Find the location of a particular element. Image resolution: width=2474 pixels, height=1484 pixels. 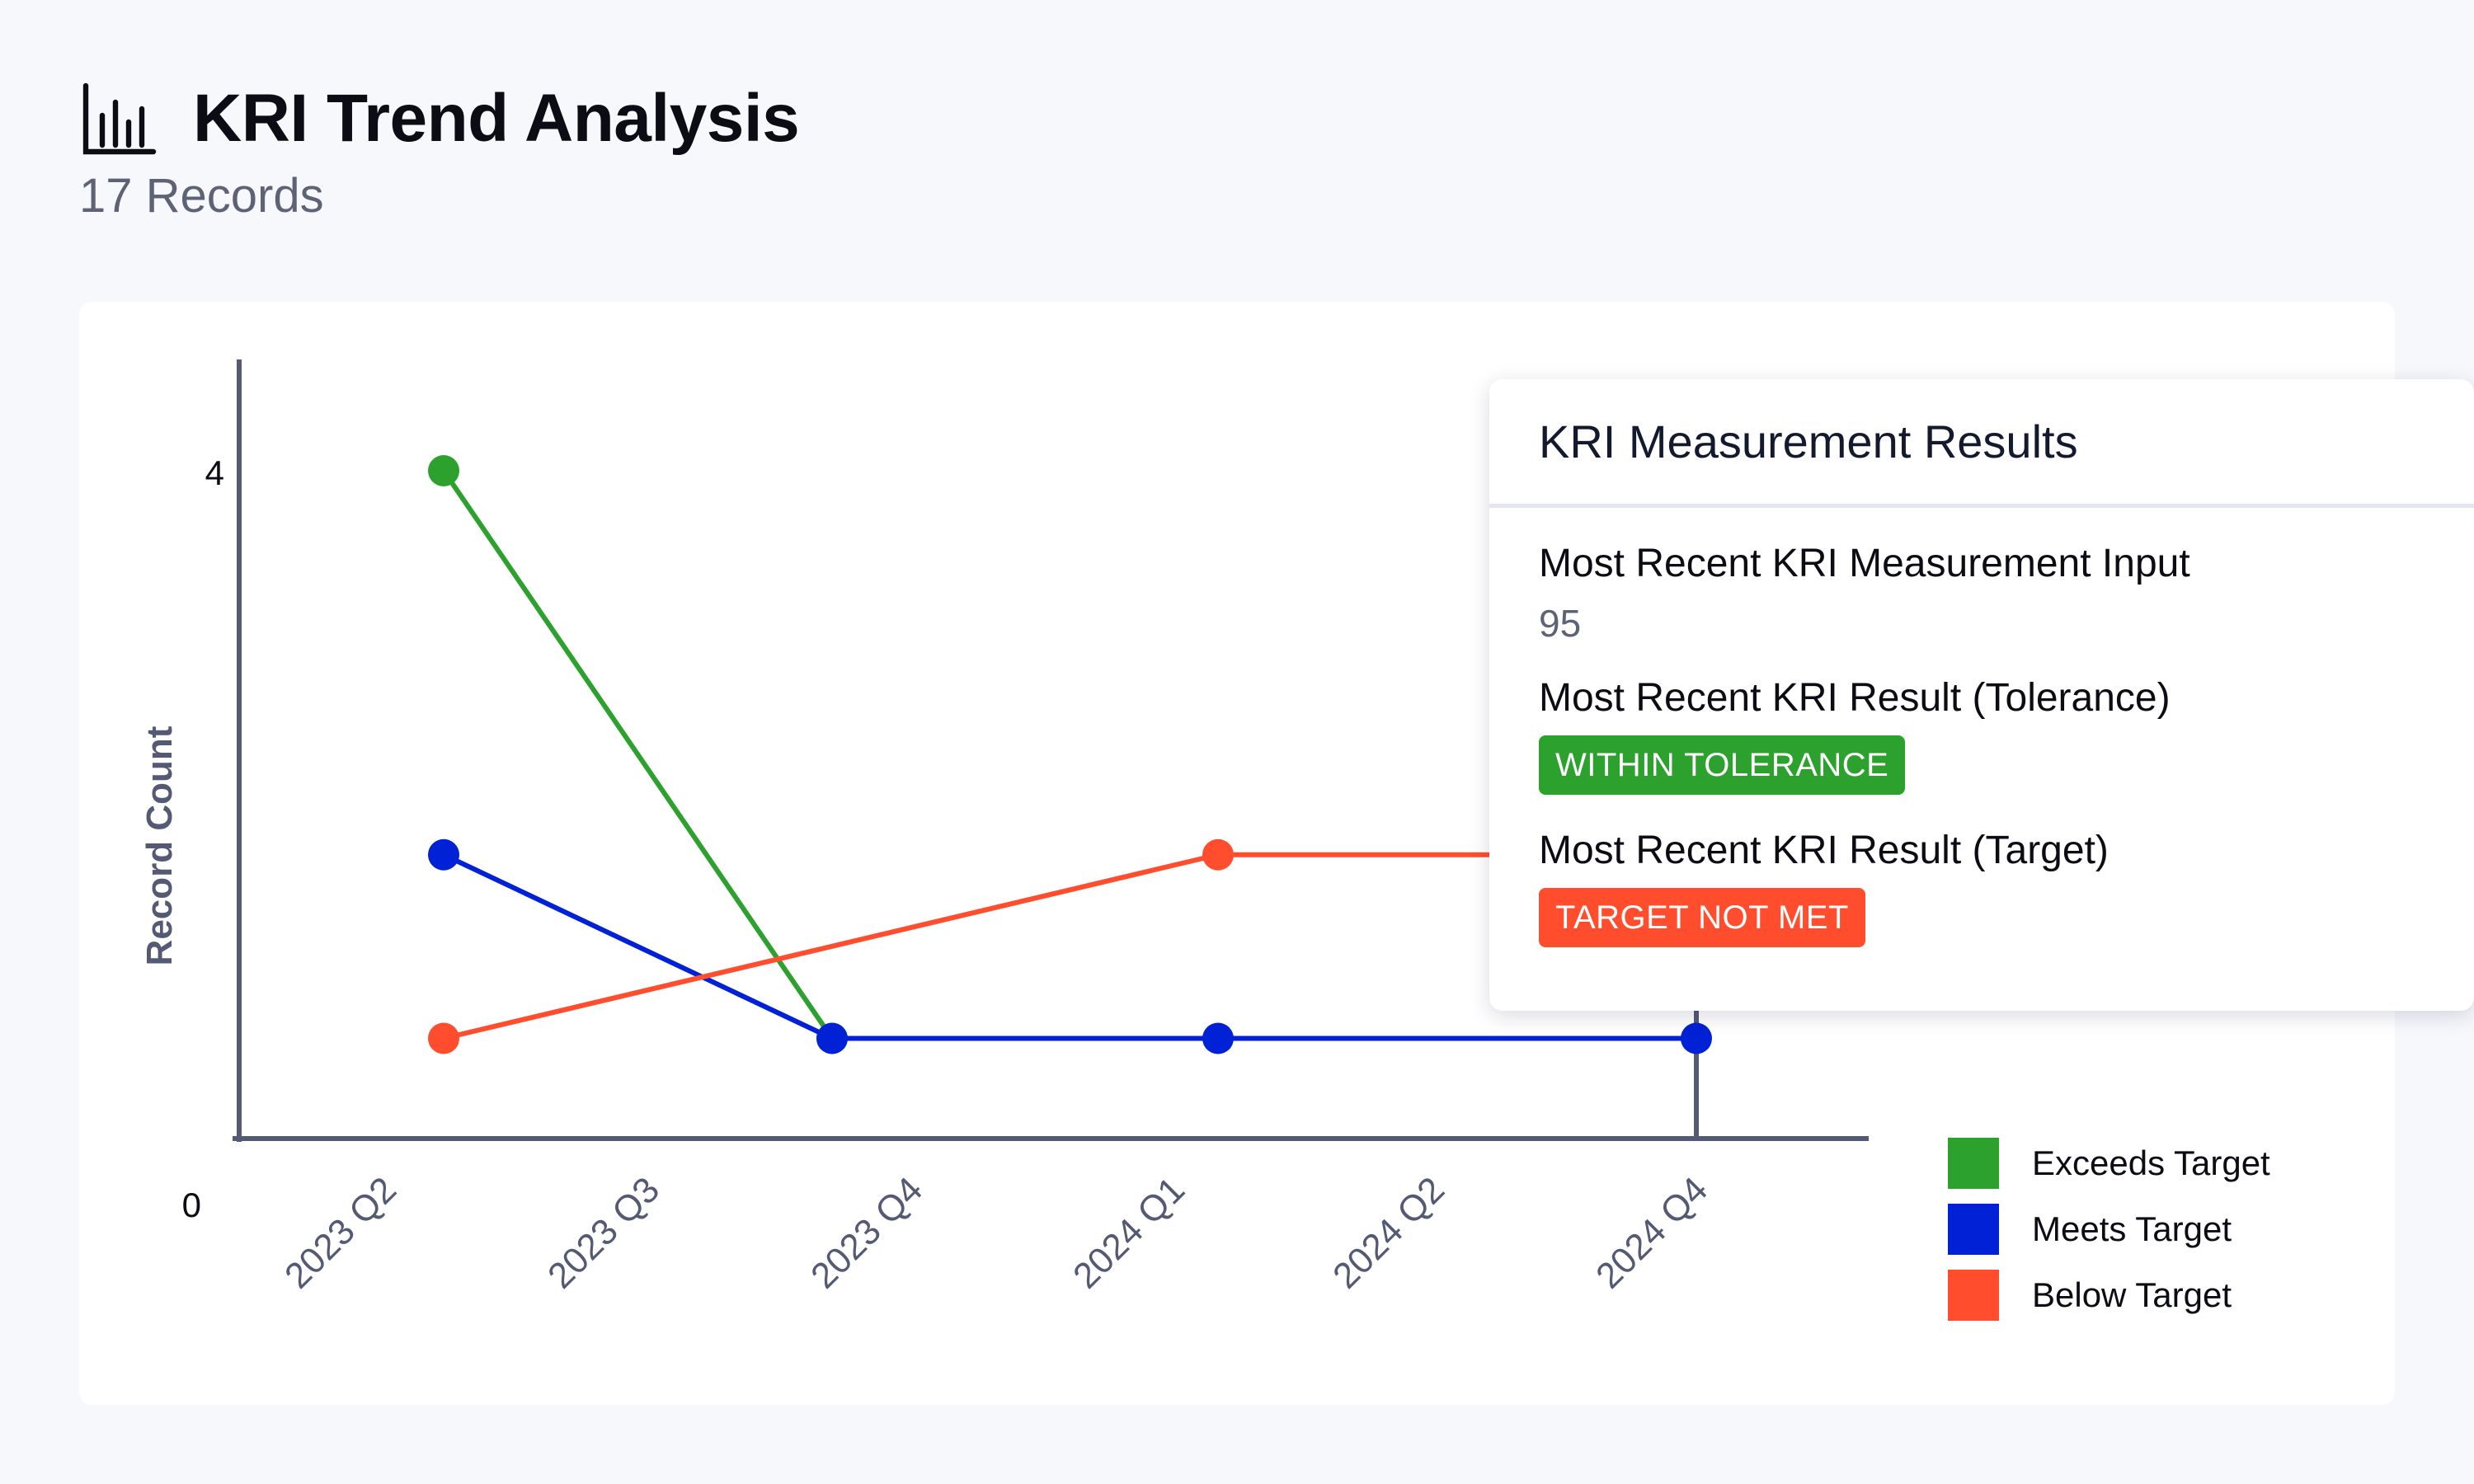

x-tick-label: 2024 Q1 is located at coordinates (1128, 1232).